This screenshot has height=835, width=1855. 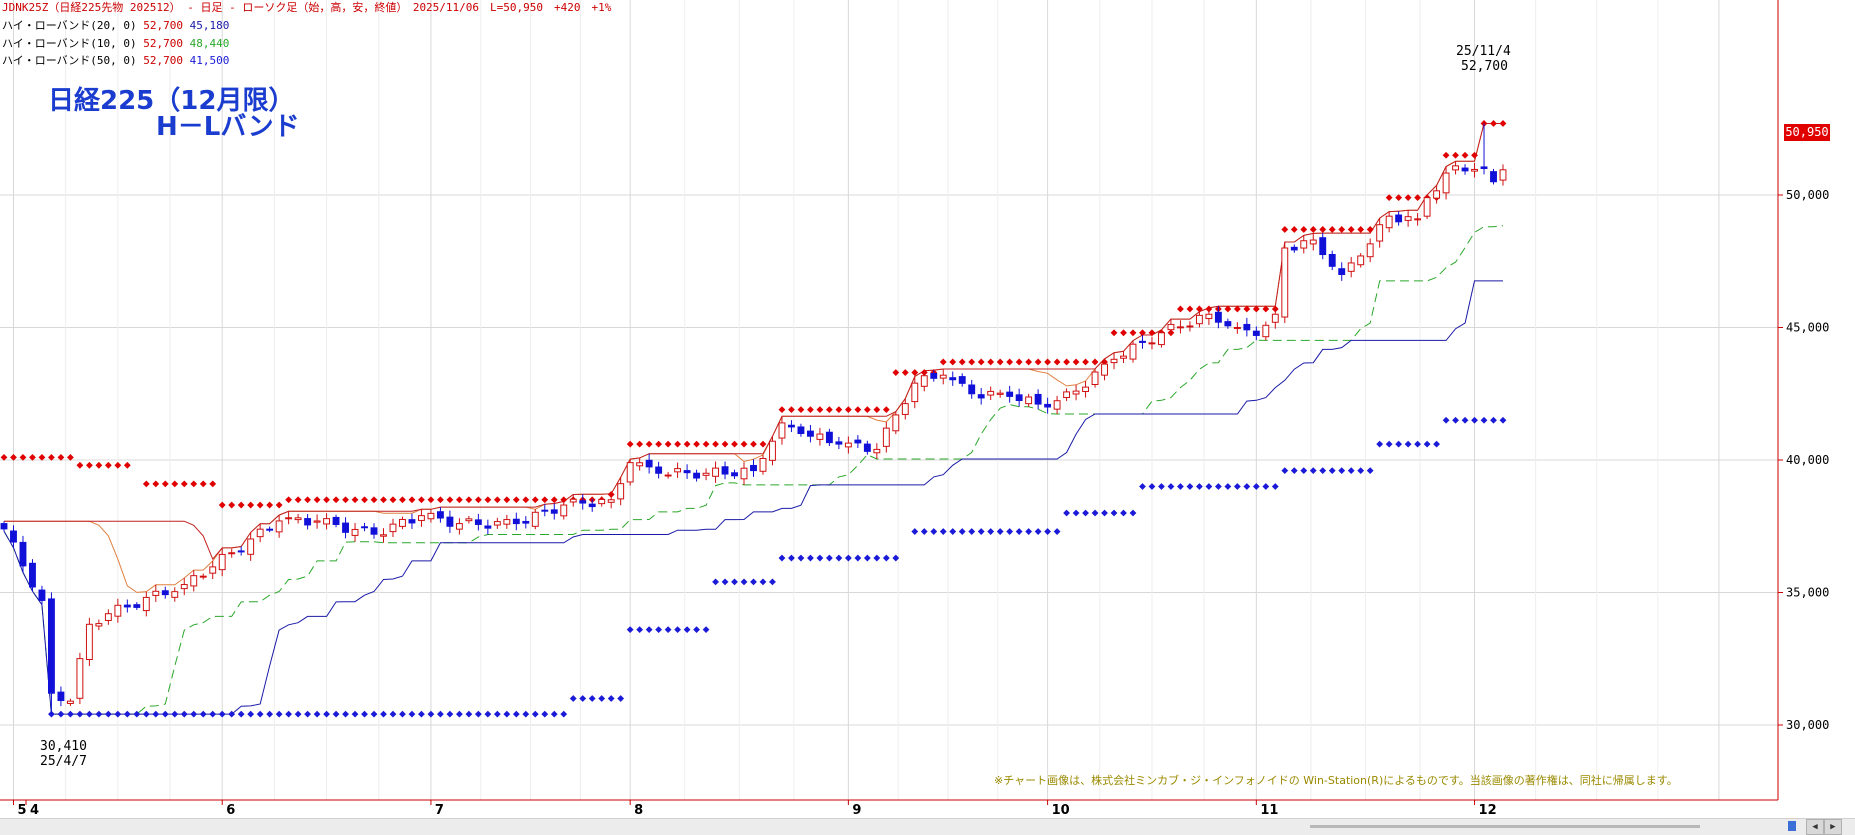 What do you see at coordinates (1488, 810) in the screenshot?
I see `x-tick-label: 12` at bounding box center [1488, 810].